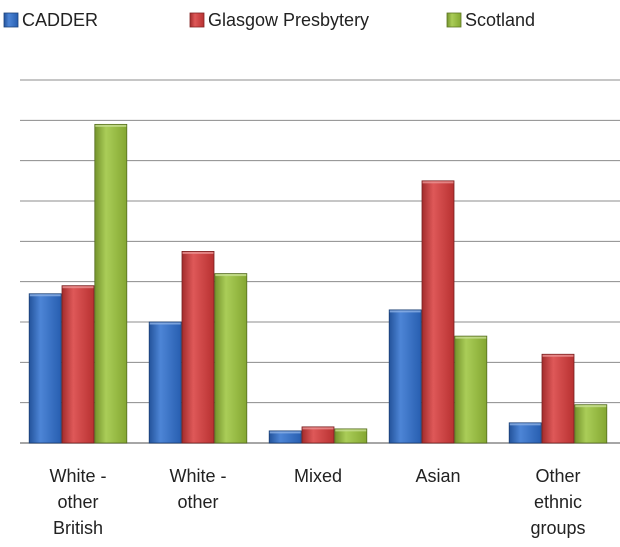  I want to click on bar-series3-cat5, so click(591, 424).